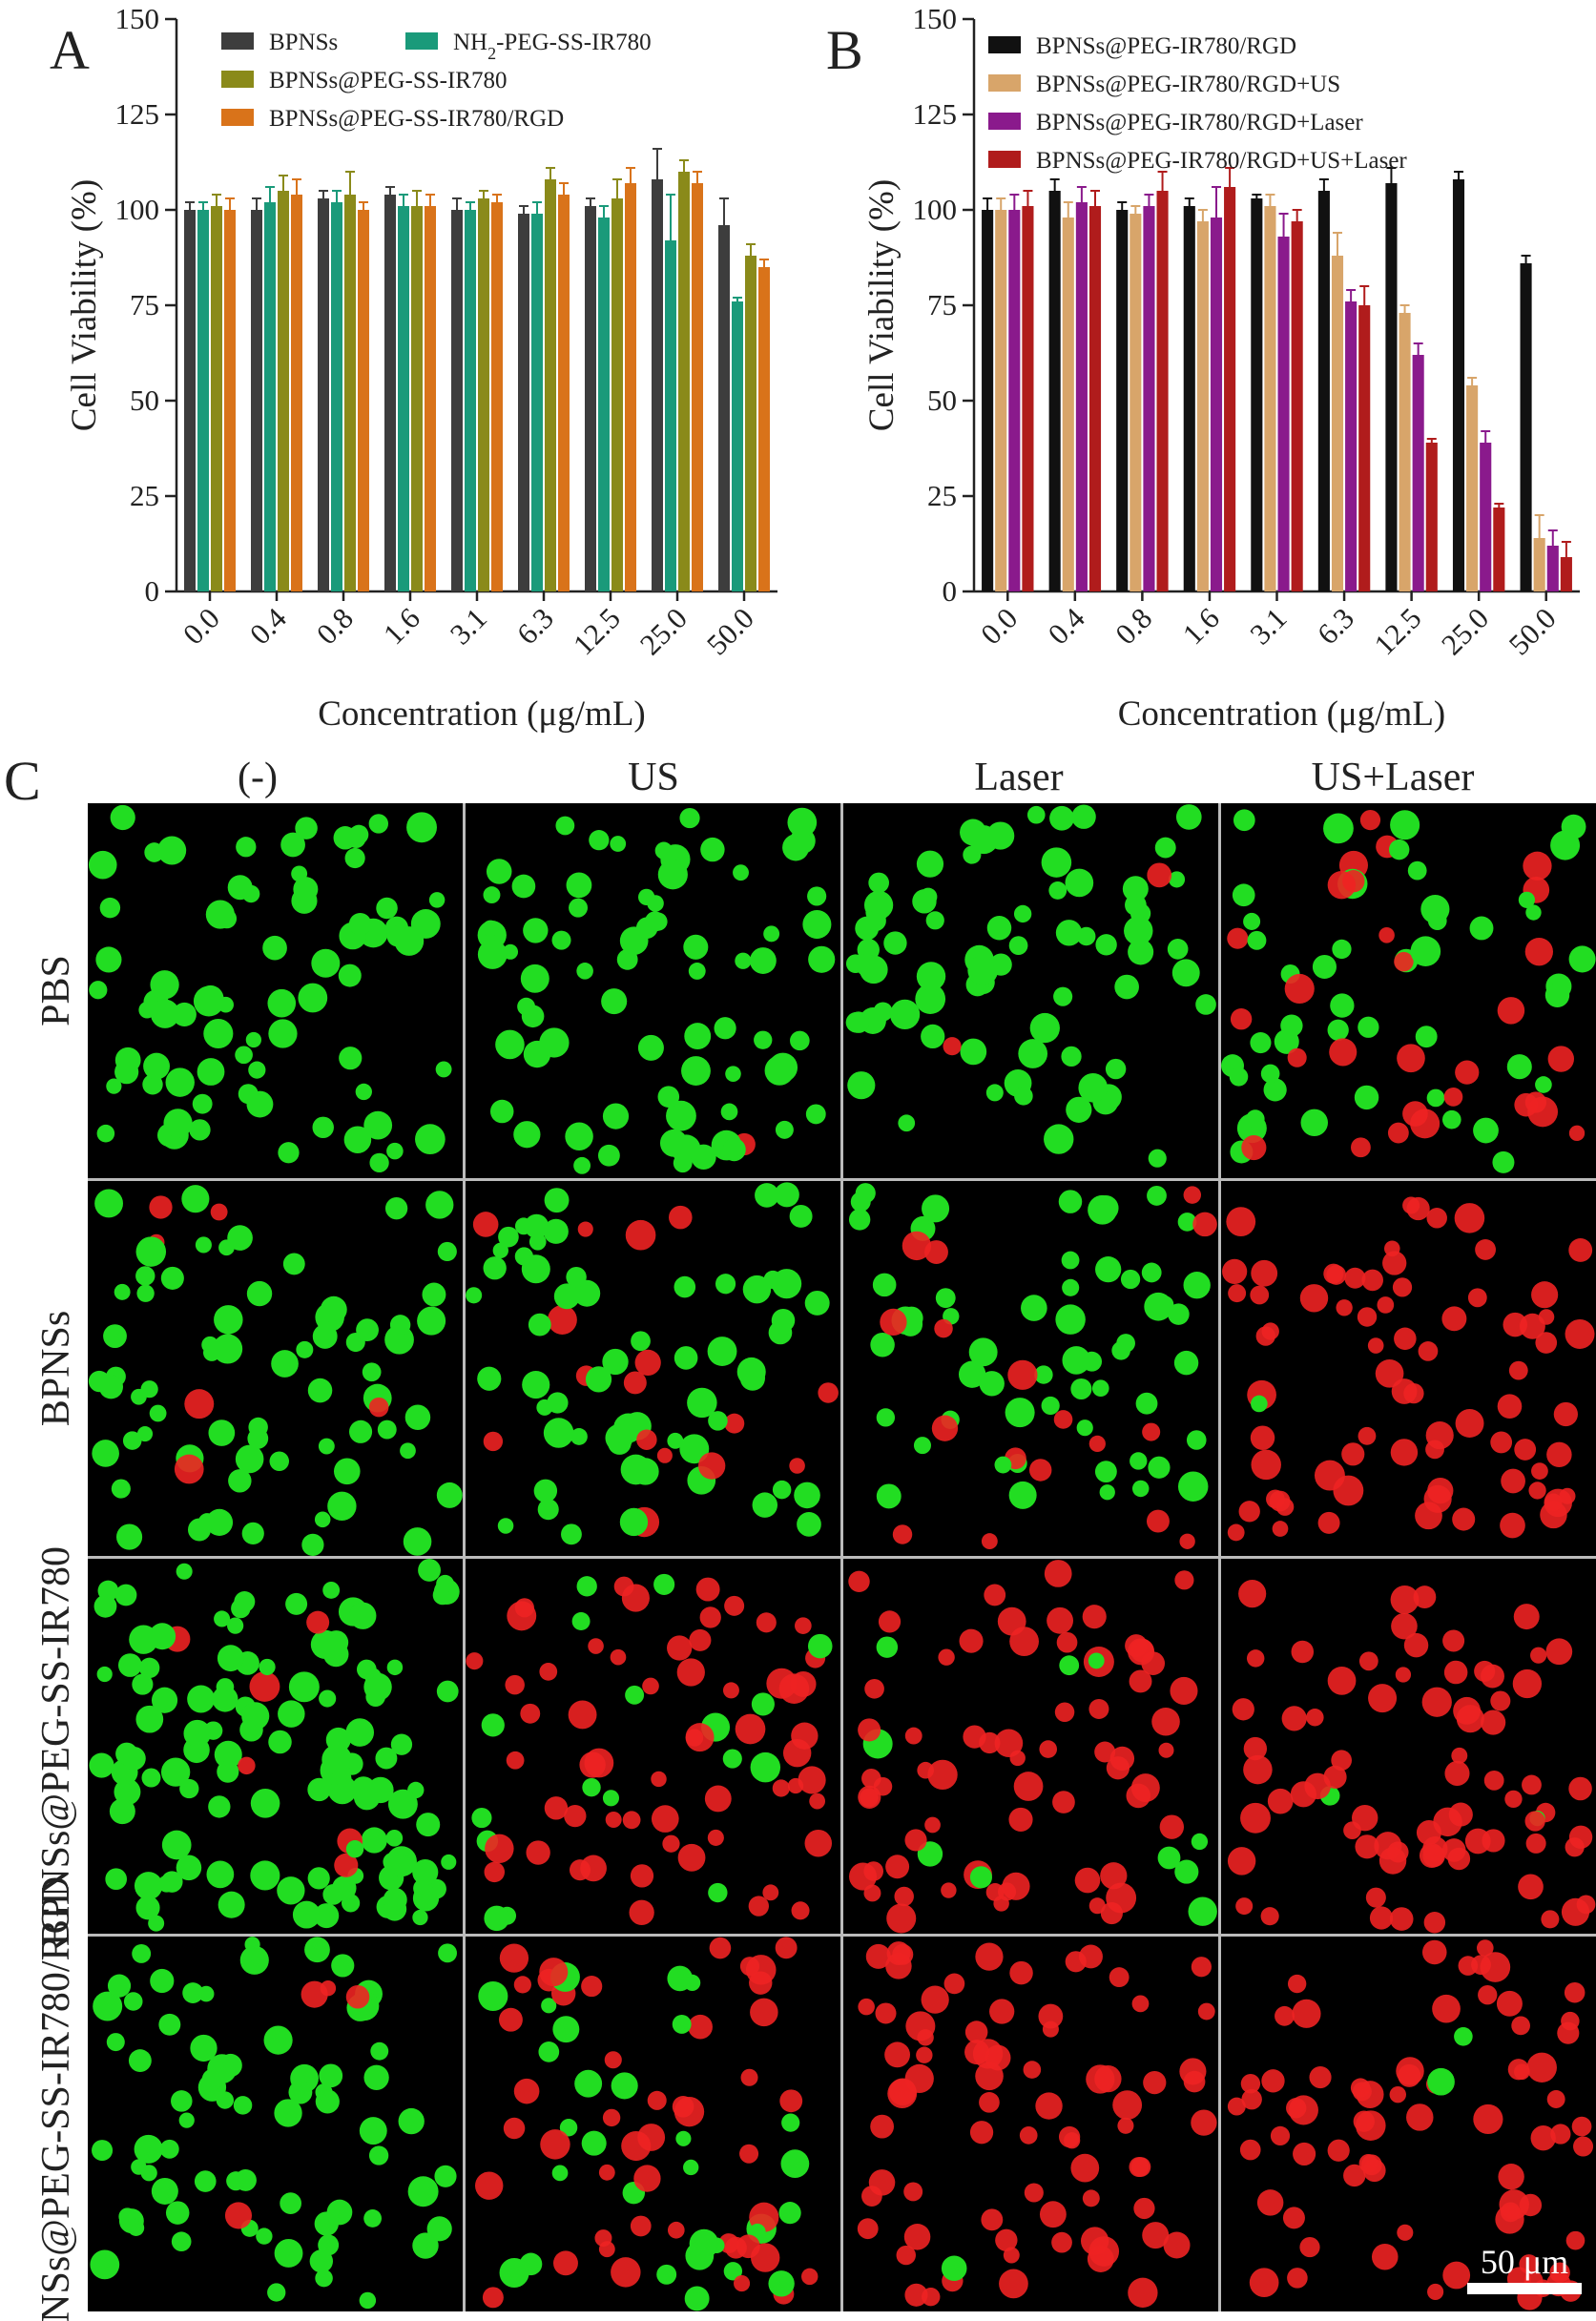 The image size is (1596, 2321). I want to click on x-tick-label: 0.4, so click(268, 626).